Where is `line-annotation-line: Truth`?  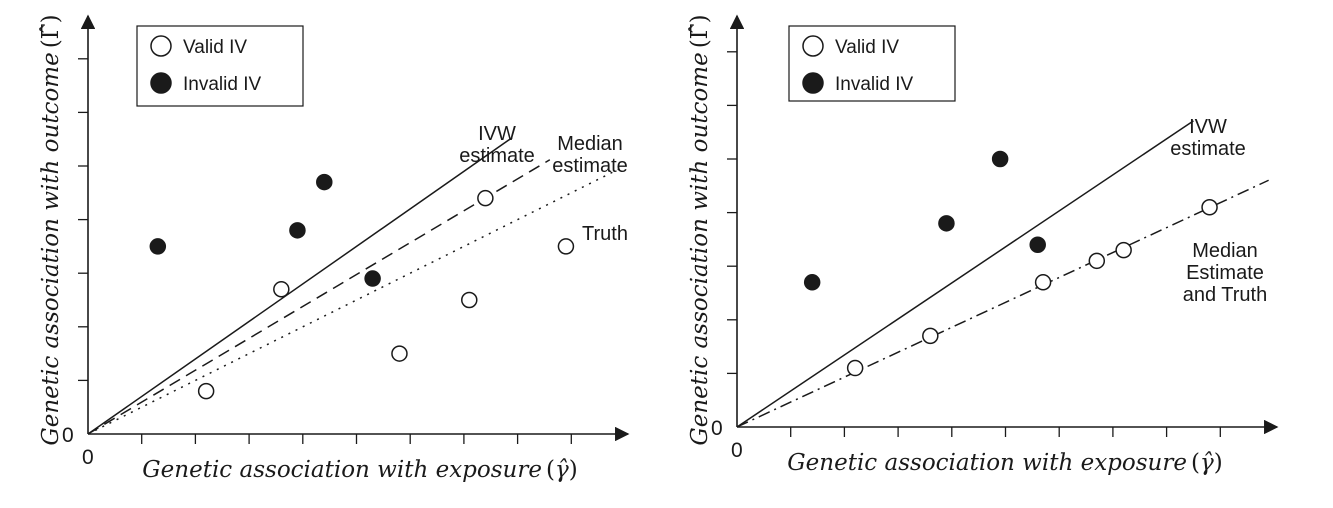
line-annotation-line: Truth is located at coordinates (605, 234).